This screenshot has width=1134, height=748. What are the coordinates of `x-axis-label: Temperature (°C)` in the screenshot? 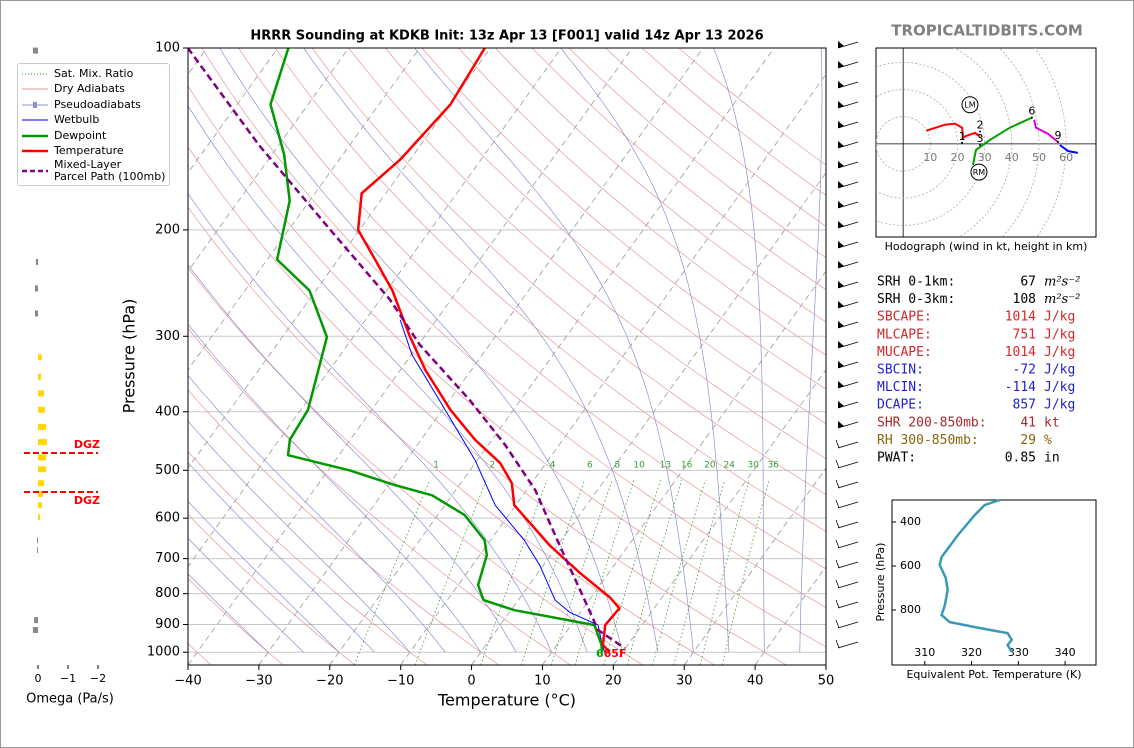 It's located at (506, 700).